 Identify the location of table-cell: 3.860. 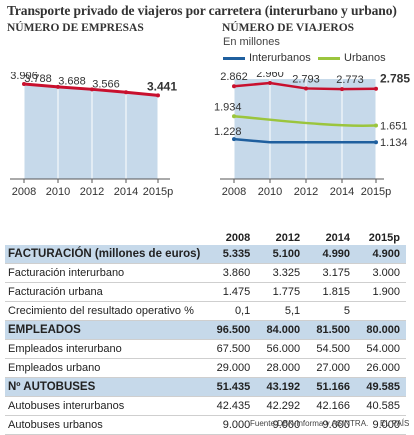
(231, 273).